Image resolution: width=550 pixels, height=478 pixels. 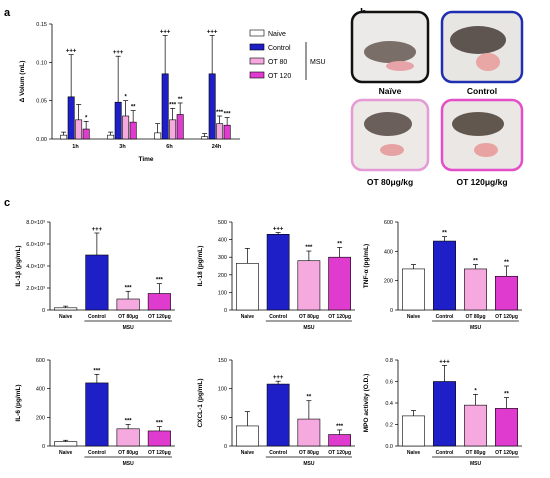 I want to click on y-tick-label: 600, so click(x=388, y=223).